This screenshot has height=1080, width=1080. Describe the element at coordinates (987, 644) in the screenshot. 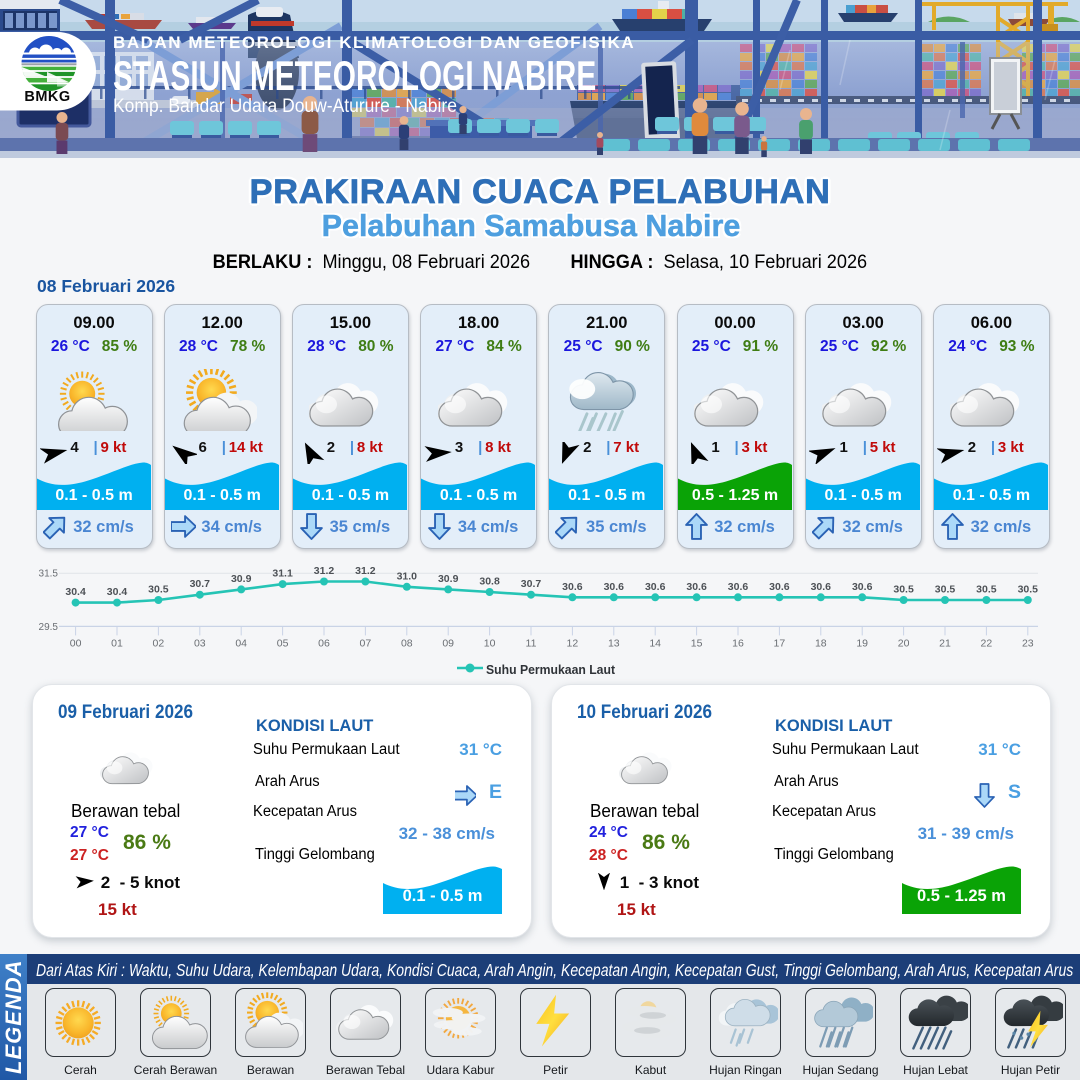

I see `svg-text: 22` at that location.